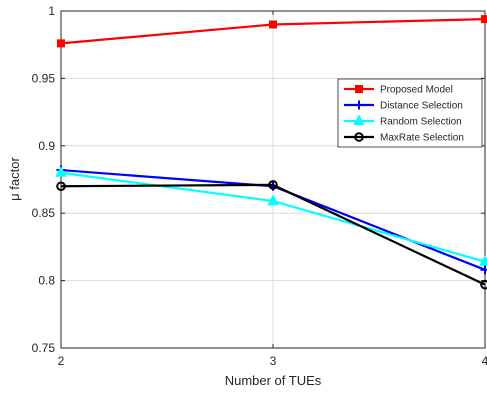 This screenshot has width=487, height=398. What do you see at coordinates (421, 106) in the screenshot?
I see `legend-label-distance-selection: Distance Selection` at bounding box center [421, 106].